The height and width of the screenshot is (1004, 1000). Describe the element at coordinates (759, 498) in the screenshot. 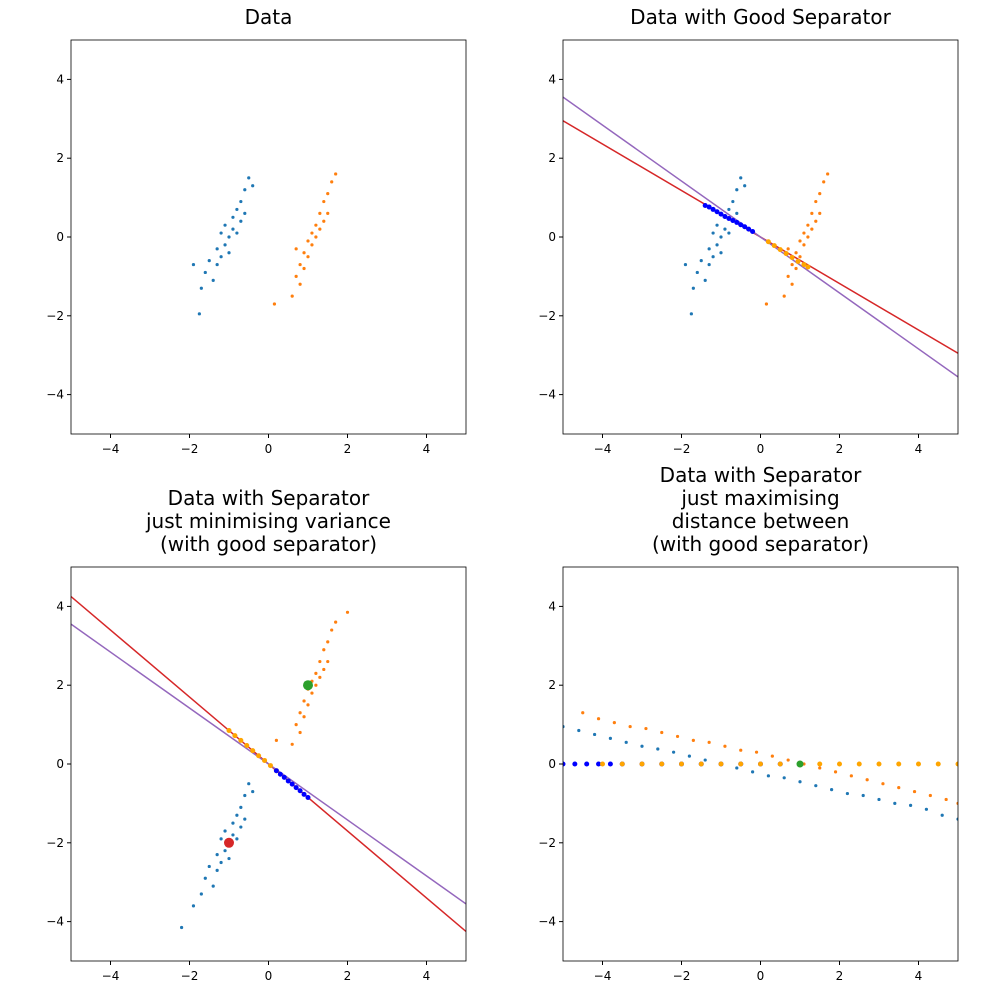

I see `subplot-title: just maximising` at that location.